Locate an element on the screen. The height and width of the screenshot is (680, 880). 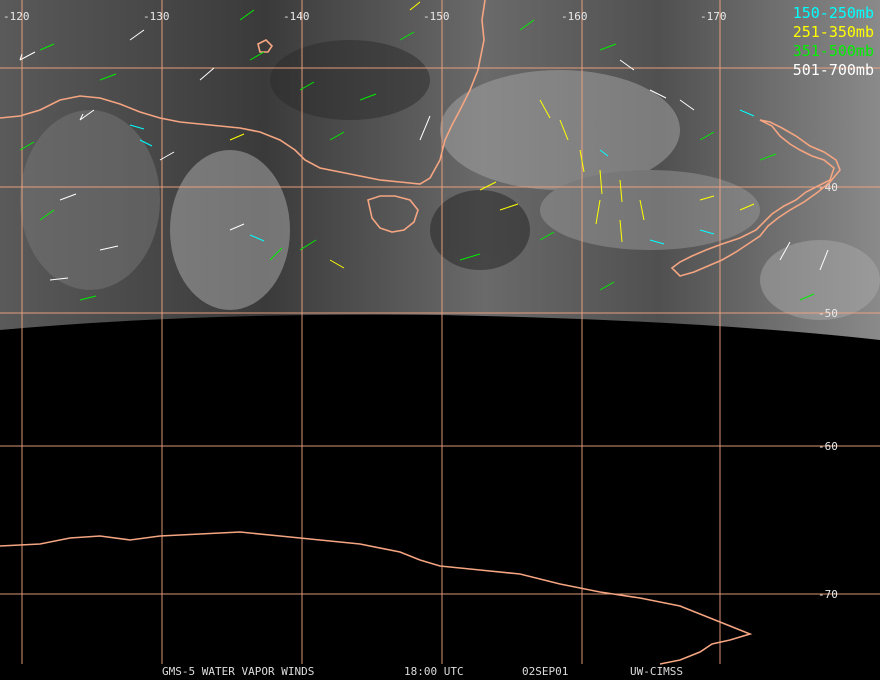
lon-label: -120 is located at coordinates (16, 16).